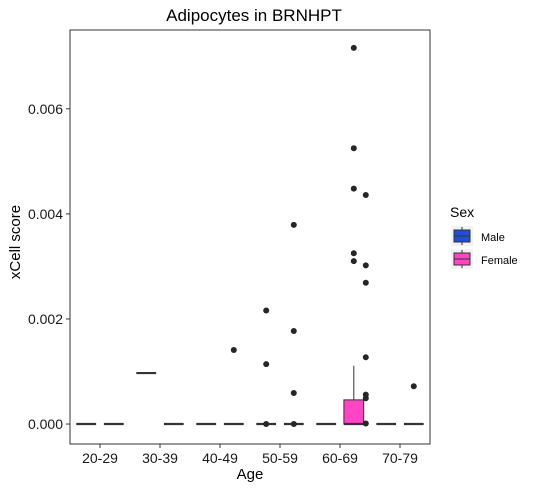  Describe the element at coordinates (45, 109) in the screenshot. I see `y-tick-label: 0.006` at that location.